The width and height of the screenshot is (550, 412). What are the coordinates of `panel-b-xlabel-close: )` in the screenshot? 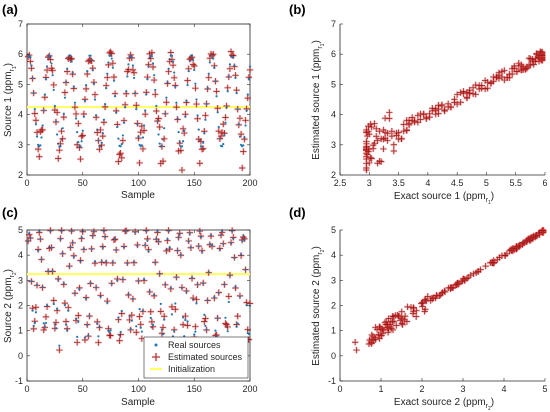 It's located at (492, 196).